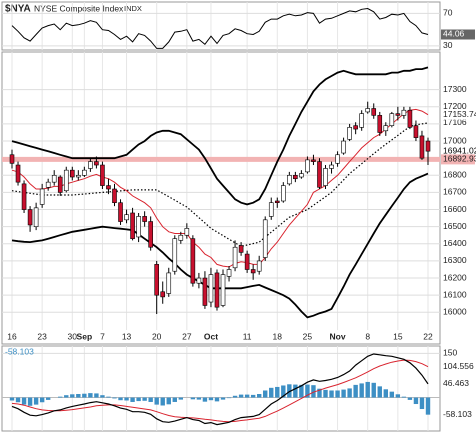 The width and height of the screenshot is (476, 433). I want to click on y-tick-label: 17200, so click(455, 106).